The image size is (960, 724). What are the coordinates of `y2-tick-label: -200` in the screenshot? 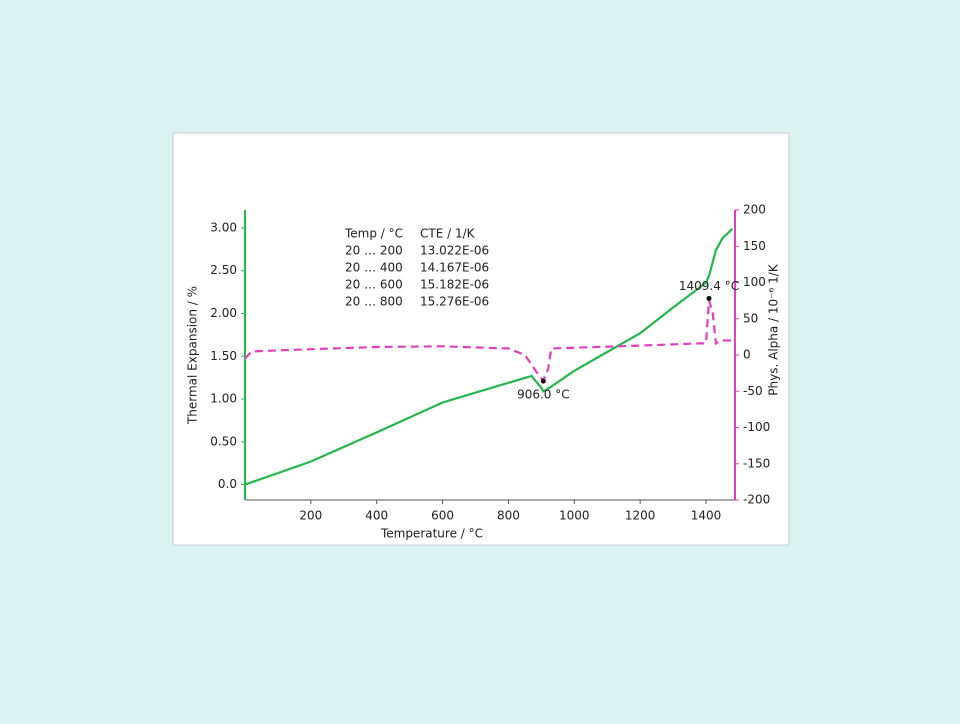 It's located at (756, 500).